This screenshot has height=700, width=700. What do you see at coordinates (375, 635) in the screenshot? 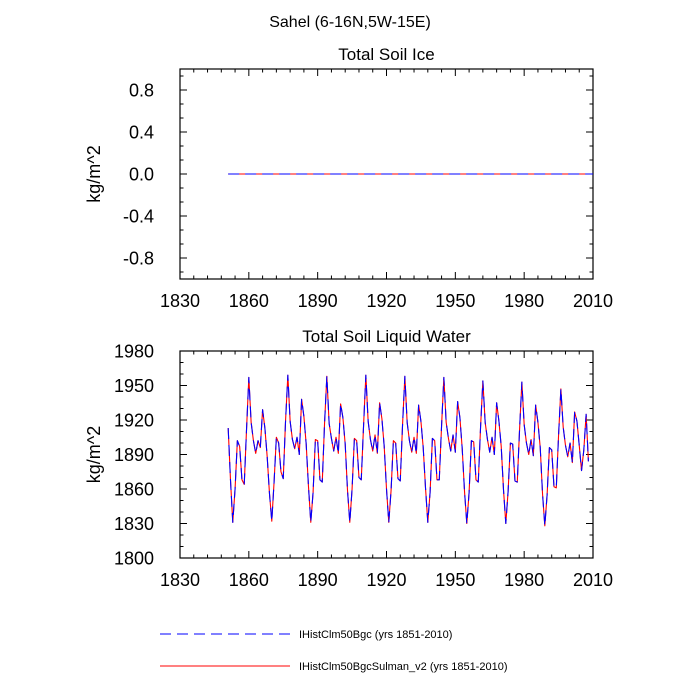
I see `legend-label-ihistclm50bgc: IHistClm50Bgc (yrs 1851-2010)` at bounding box center [375, 635].